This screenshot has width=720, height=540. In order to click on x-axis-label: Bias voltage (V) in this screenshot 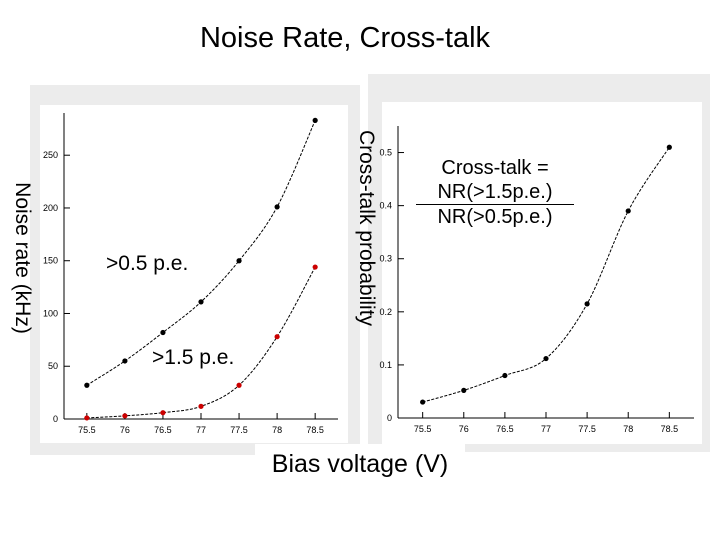, I will do `click(360, 464)`.